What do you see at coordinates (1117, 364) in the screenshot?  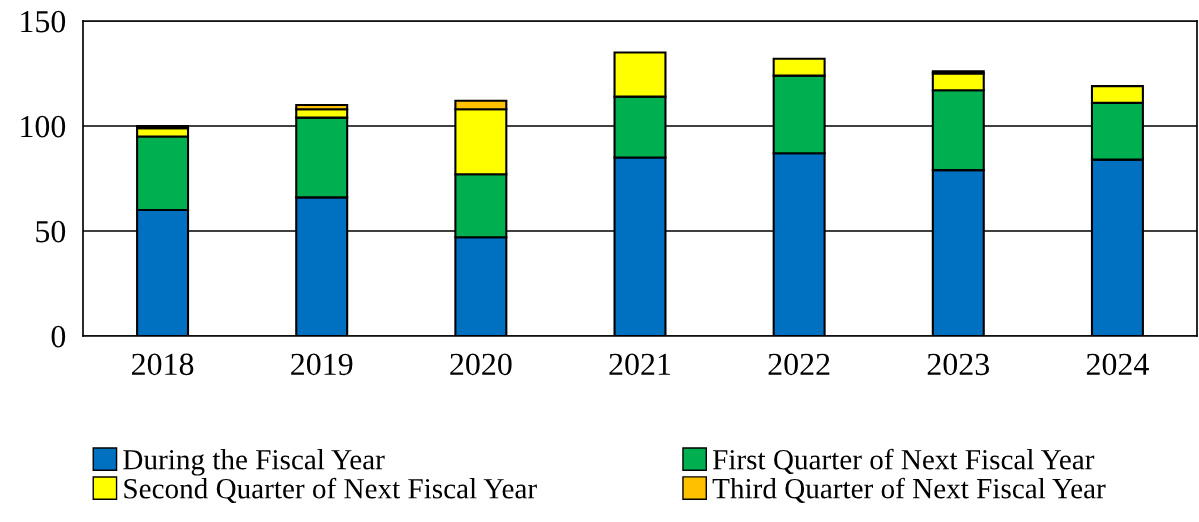 I see `x-tick-label: 2024` at bounding box center [1117, 364].